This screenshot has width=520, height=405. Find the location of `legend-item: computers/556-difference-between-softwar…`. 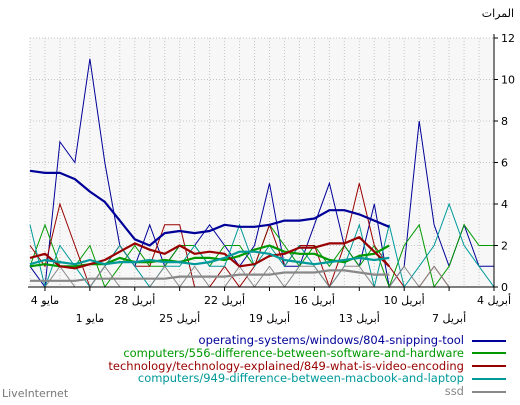

legend-item: computers/556-difference-between-softwar… is located at coordinates (314, 352).